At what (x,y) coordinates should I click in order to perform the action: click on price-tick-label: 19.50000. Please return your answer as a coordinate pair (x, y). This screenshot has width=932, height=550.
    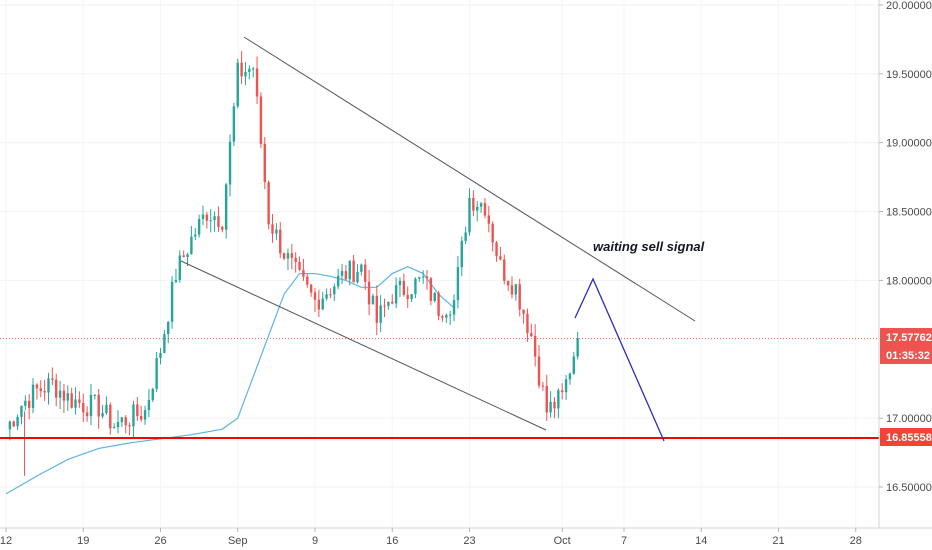
    Looking at the image, I should click on (909, 75).